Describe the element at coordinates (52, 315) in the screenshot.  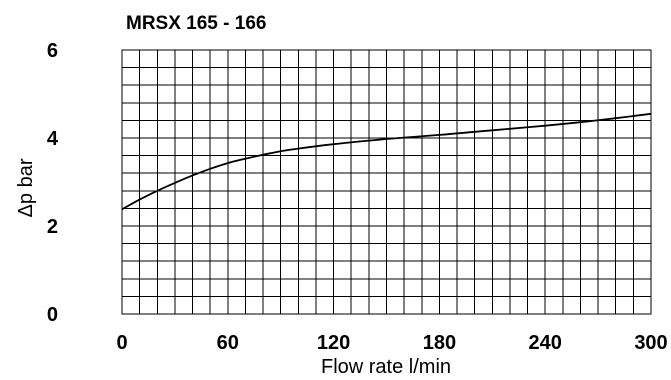
I see `y-tick-label: 0` at that location.